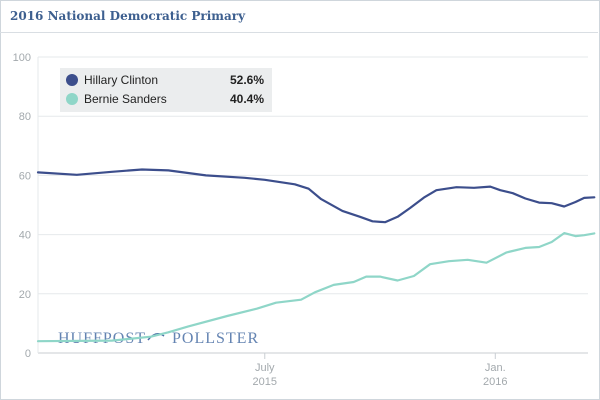 The height and width of the screenshot is (400, 600). Describe the element at coordinates (215, 338) in the screenshot. I see `watermark-pollster: POLLSTER` at that location.